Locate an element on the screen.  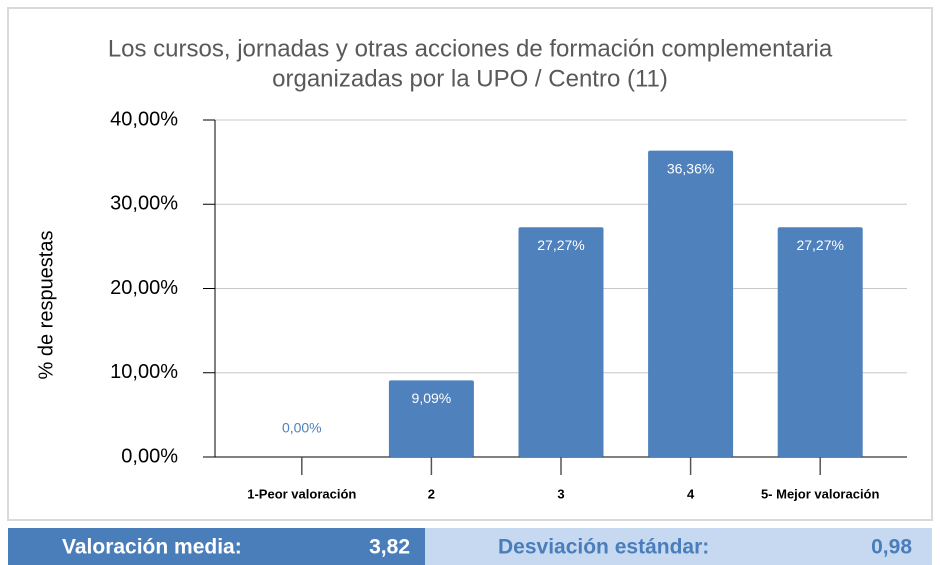
x-tick-label: 3 is located at coordinates (560, 493).